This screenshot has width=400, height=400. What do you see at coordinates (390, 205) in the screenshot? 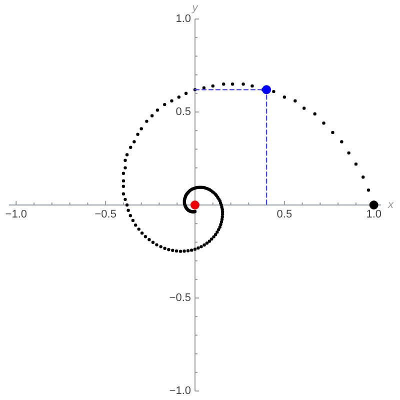
I see `x-axis-title: x` at bounding box center [390, 205].